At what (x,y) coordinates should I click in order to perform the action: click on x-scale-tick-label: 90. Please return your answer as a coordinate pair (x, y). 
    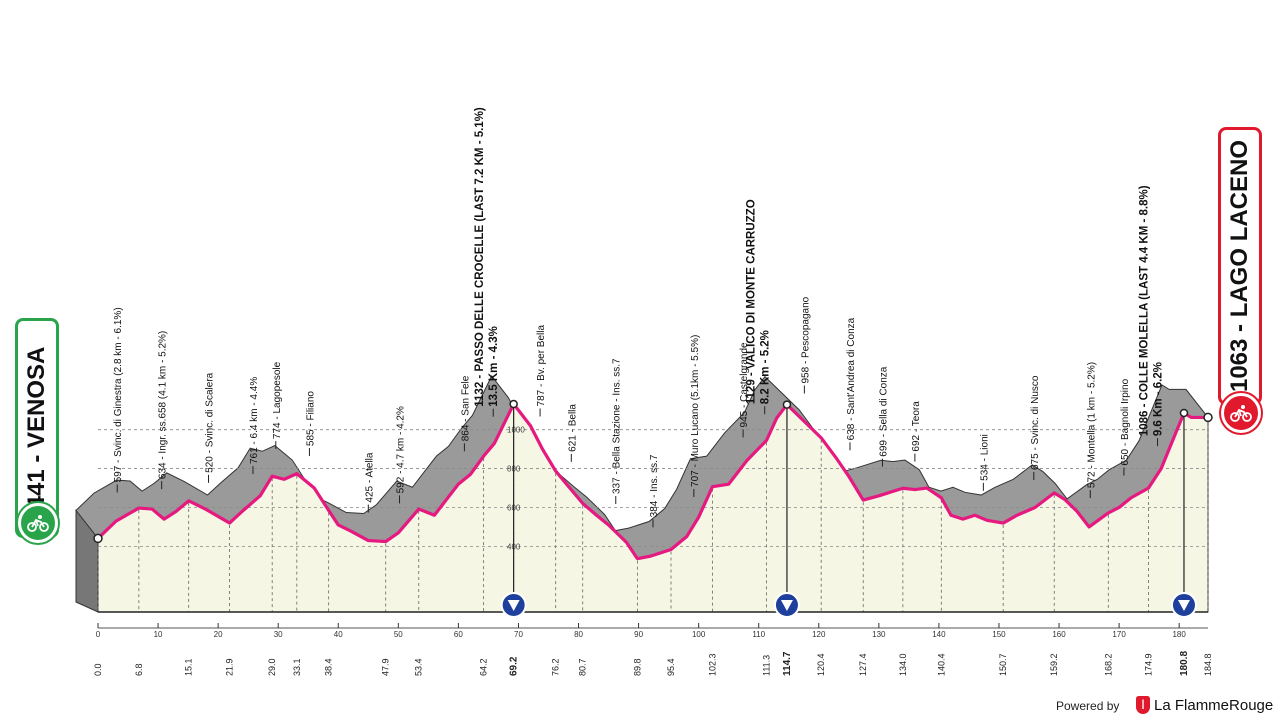
    Looking at the image, I should click on (638, 634).